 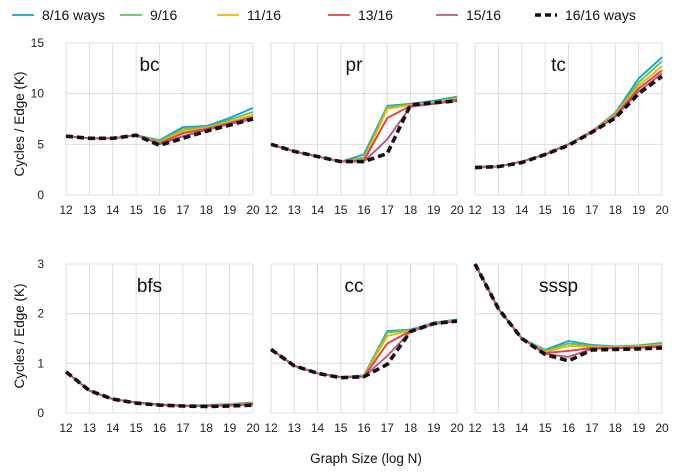 What do you see at coordinates (375, 15) in the screenshot?
I see `legend-label-13-16: 13/16` at bounding box center [375, 15].